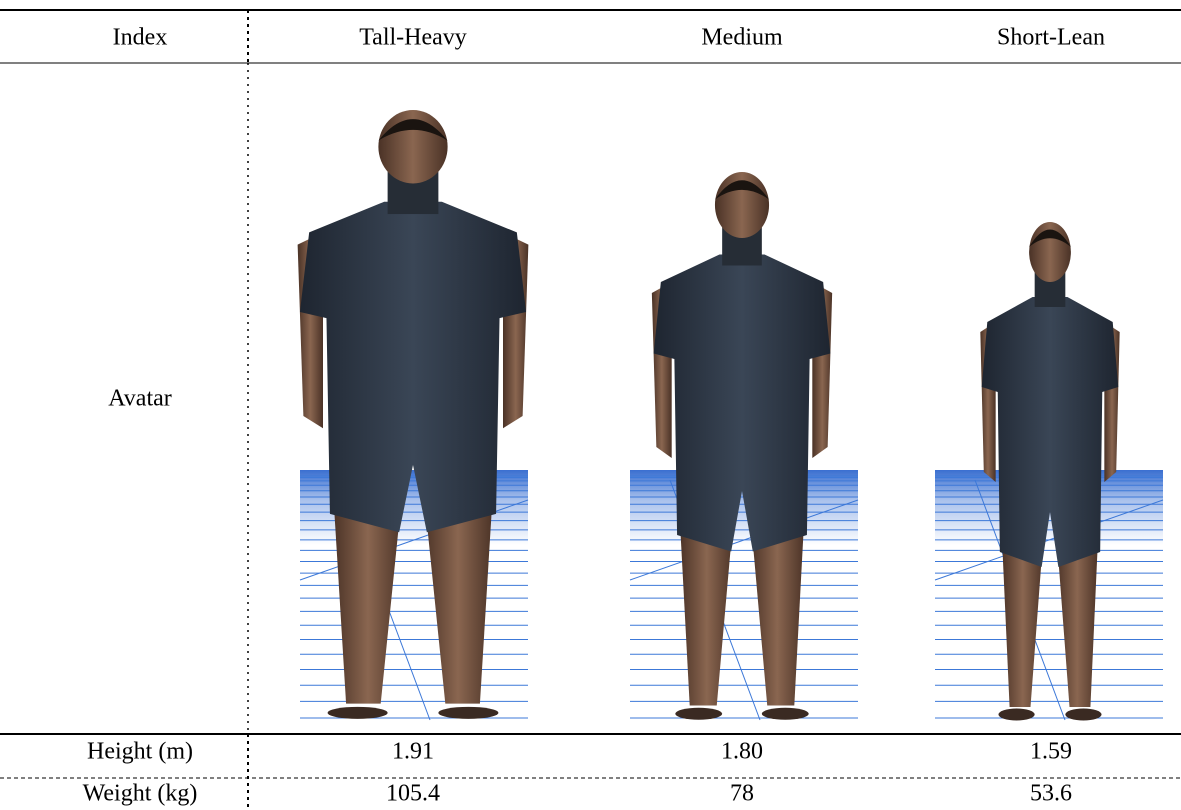 The image size is (1181, 810). I want to click on cell: 78, so click(742, 794).